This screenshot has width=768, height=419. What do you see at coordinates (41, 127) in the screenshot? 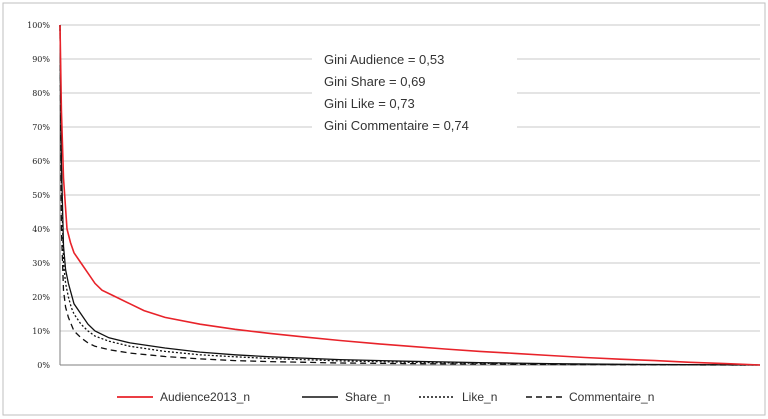
I see `y-tick-label: 70%` at bounding box center [41, 127].